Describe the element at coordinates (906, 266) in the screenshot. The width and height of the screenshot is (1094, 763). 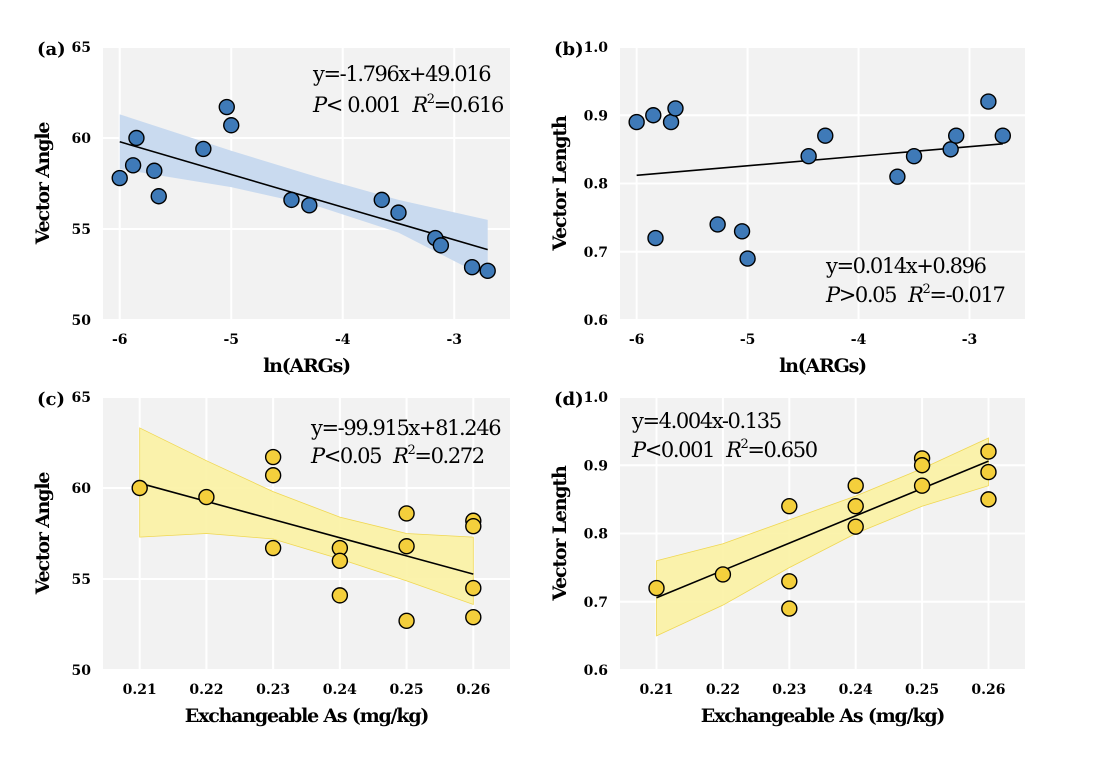
I see `regression-equation: y=0.014x+0.896` at that location.